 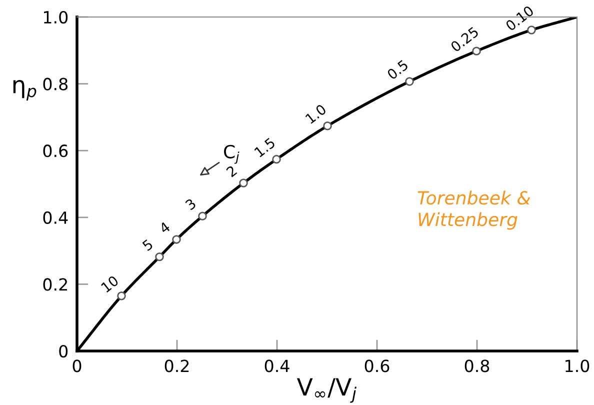 What do you see at coordinates (232, 171) in the screenshot?
I see `annotation: 2` at bounding box center [232, 171].